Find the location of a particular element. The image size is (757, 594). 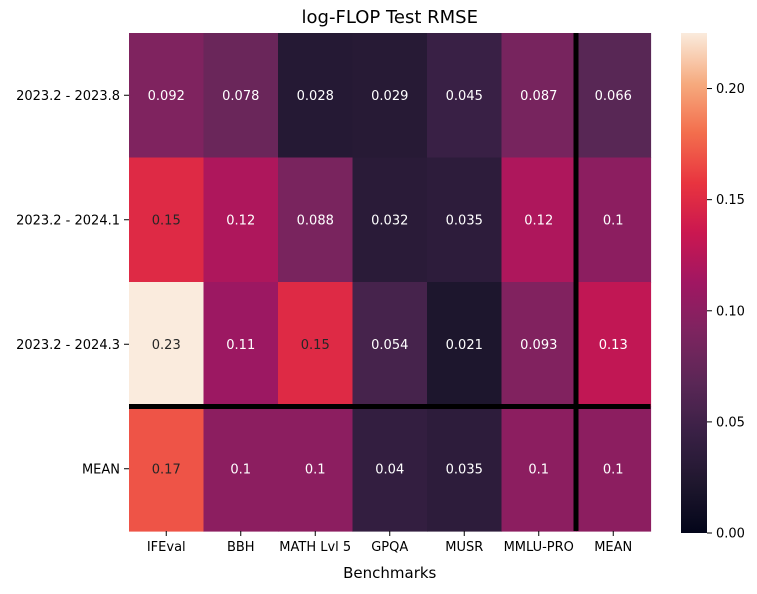

x-tick-label: MATH Lvl 5 is located at coordinates (315, 547).